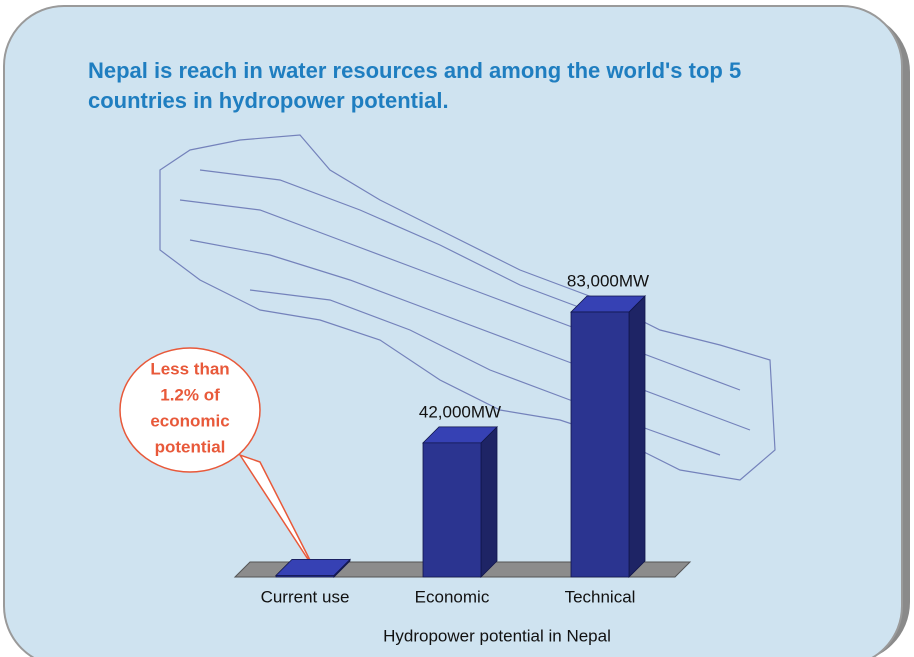 The height and width of the screenshot is (657, 914). Describe the element at coordinates (608, 280) in the screenshot. I see `value-label: 83,000MW` at that location.